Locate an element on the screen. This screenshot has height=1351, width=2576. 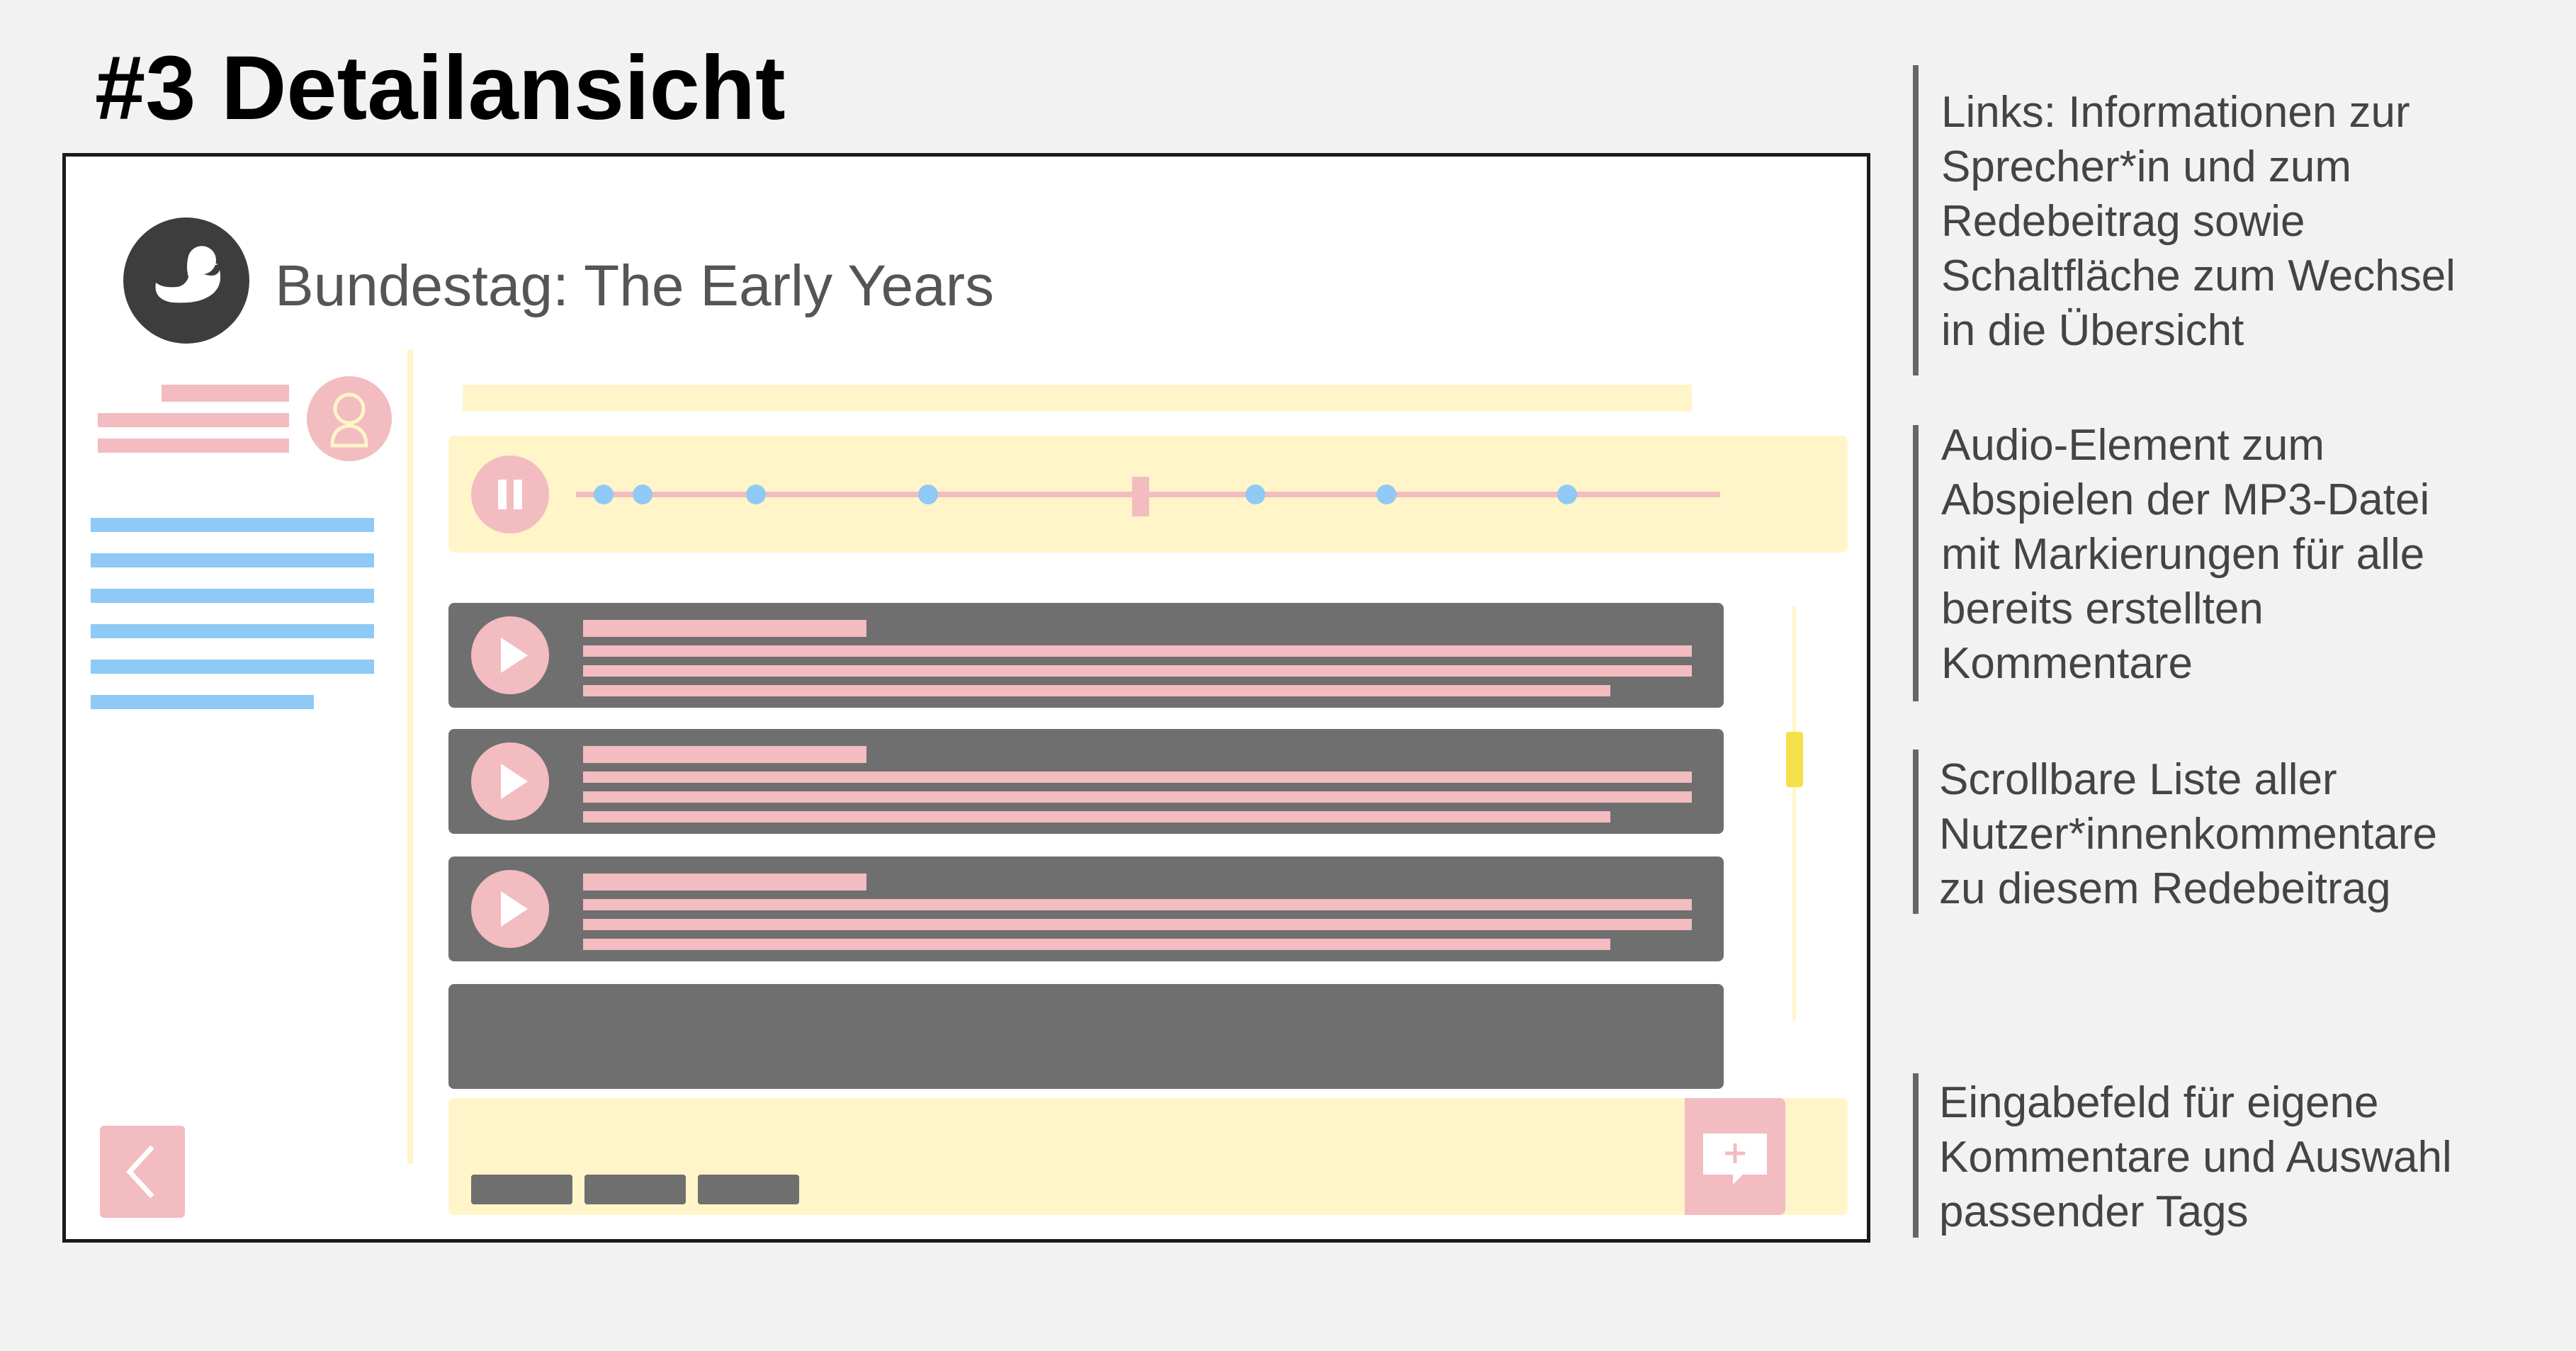
annotation-line: Kommentare und Auswahl is located at coordinates (2195, 1157).